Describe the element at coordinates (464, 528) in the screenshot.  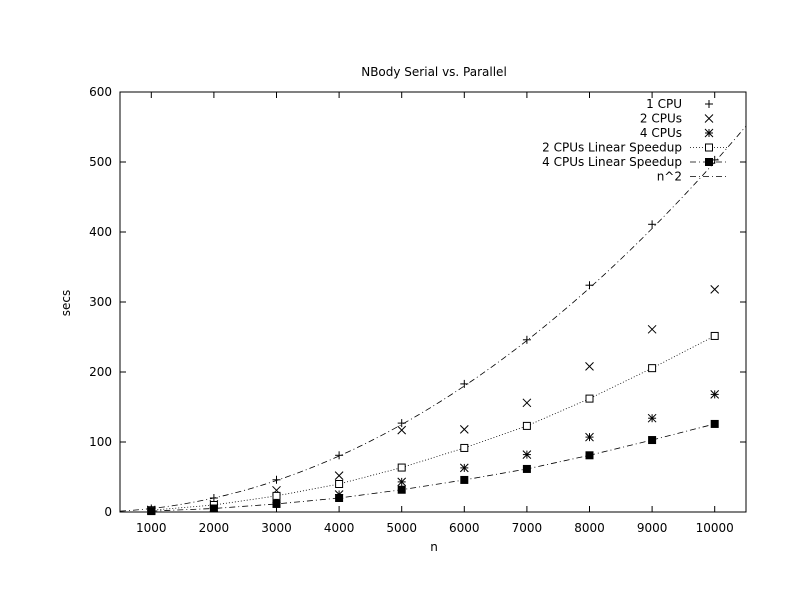
I see `x-tick-label: 6000` at that location.